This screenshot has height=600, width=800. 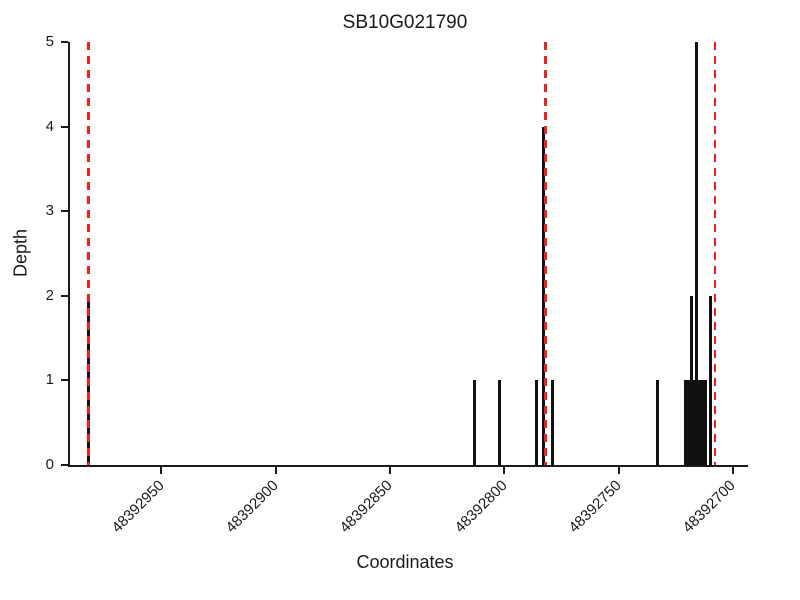 I want to click on x-tick-label: 48392950, so click(x=138, y=507).